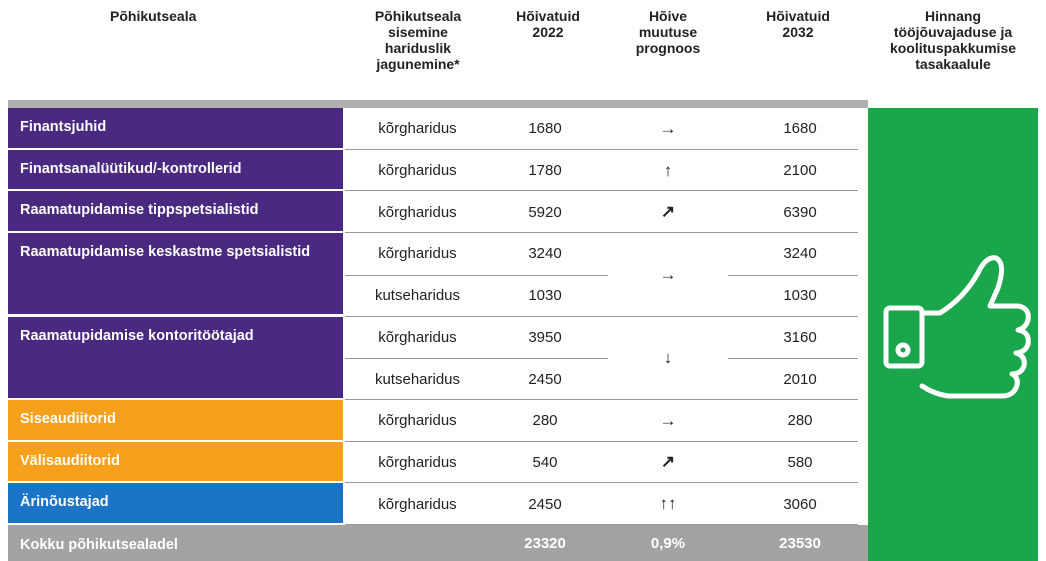 The height and width of the screenshot is (561, 1046). What do you see at coordinates (175, 274) in the screenshot?
I see `occupation-cell: Raamatupidamise keskastme spetsialistid` at bounding box center [175, 274].